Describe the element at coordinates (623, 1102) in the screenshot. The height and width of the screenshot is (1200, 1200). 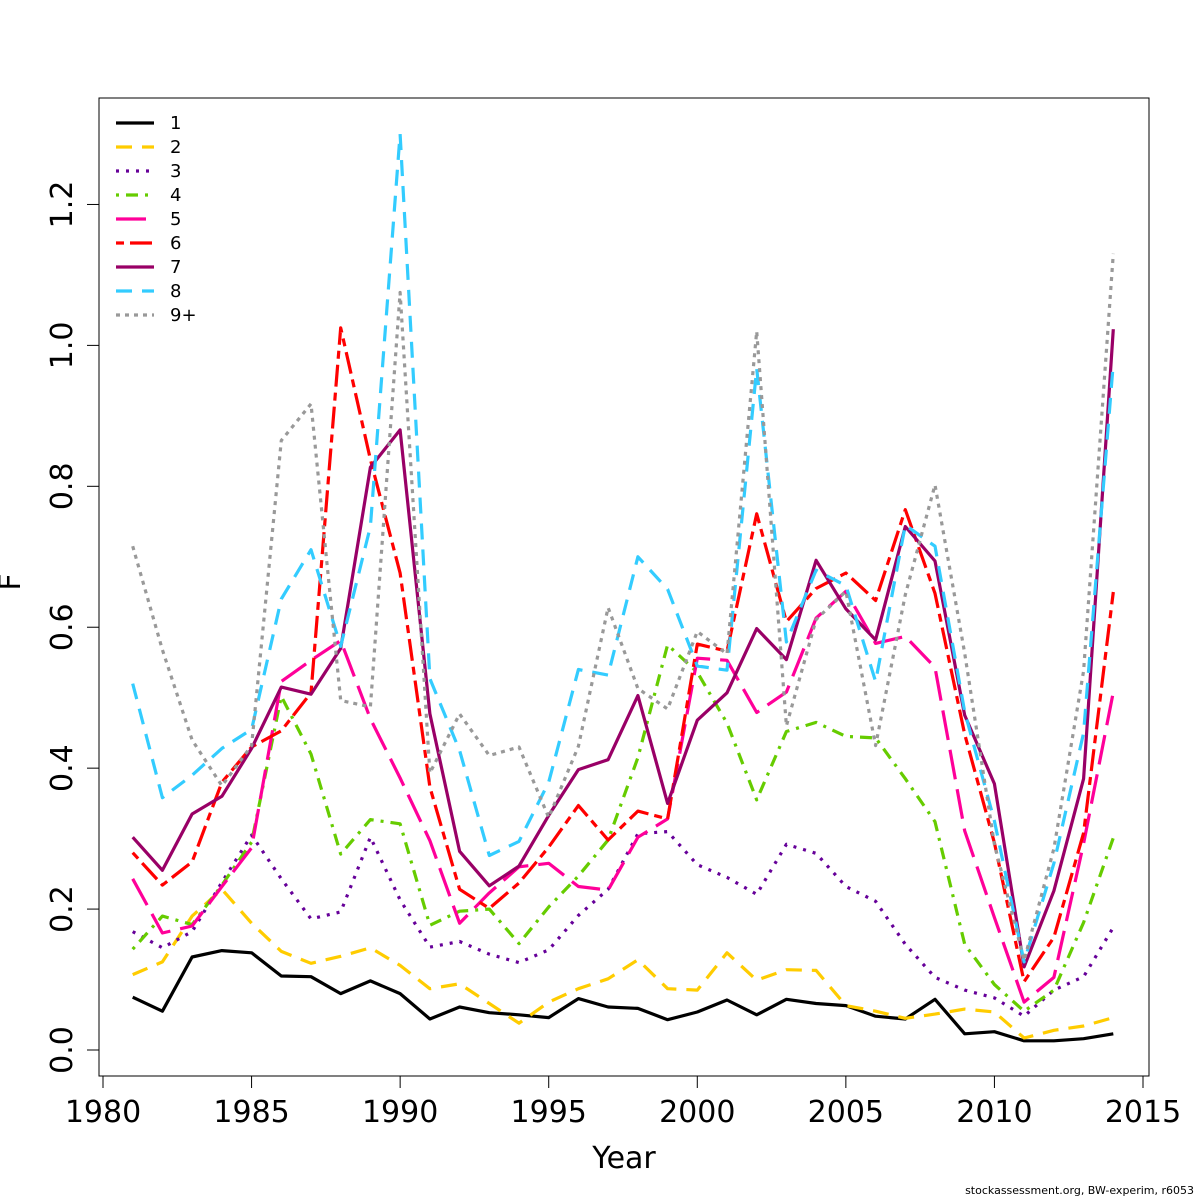
I see `x-axis: 1980 1985 1990 1995 2000 2005 2010 2015` at that location.